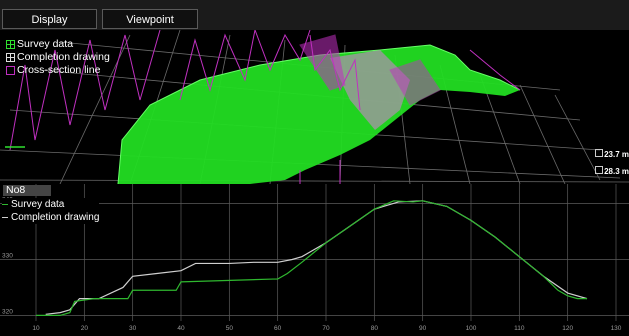  I want to click on cross-section-icon, so click(10, 70).